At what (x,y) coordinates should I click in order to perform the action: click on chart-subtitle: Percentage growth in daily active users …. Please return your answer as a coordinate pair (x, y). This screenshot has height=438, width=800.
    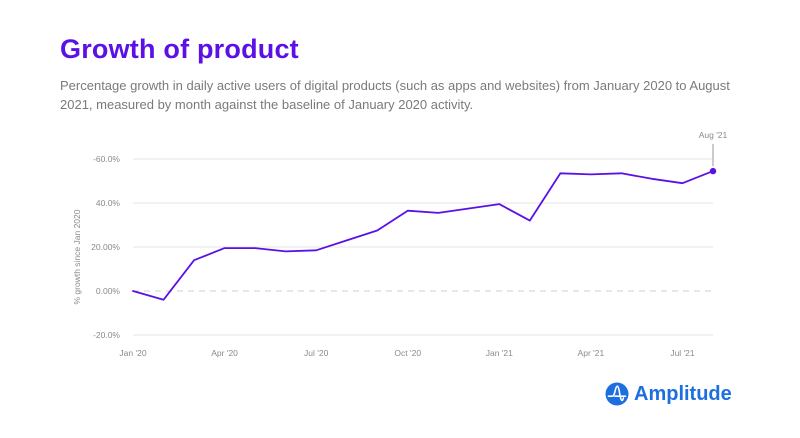
    Looking at the image, I should click on (395, 95).